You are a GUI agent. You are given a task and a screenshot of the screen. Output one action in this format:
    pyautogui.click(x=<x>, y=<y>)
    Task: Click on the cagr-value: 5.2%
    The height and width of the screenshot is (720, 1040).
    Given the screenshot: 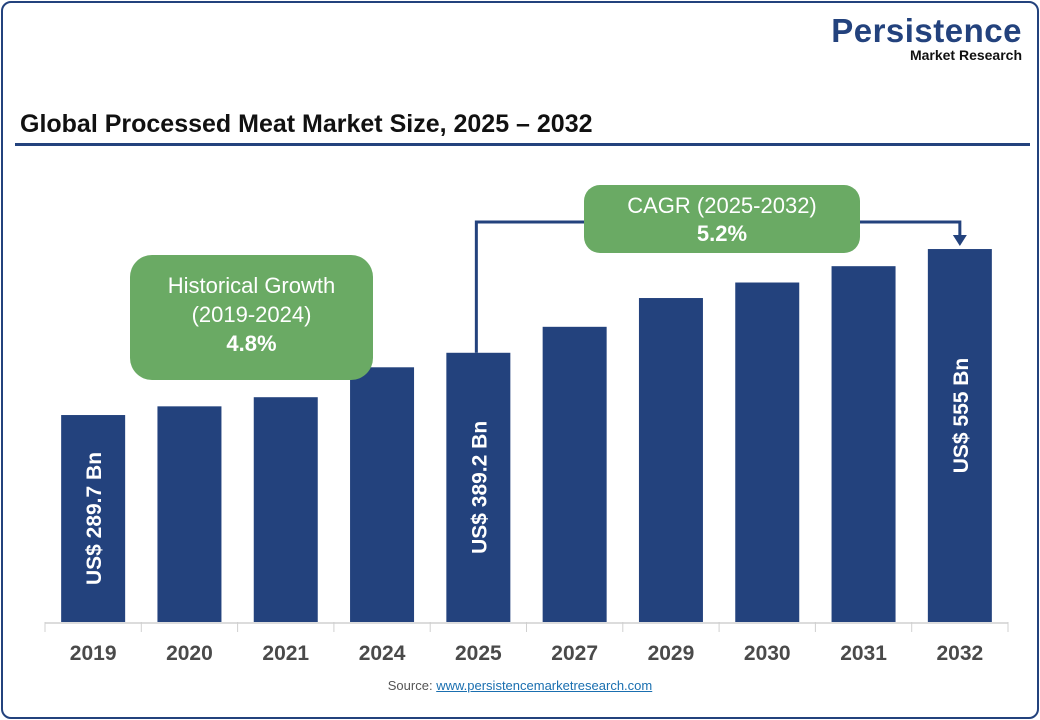 What is the action you would take?
    pyautogui.click(x=722, y=233)
    